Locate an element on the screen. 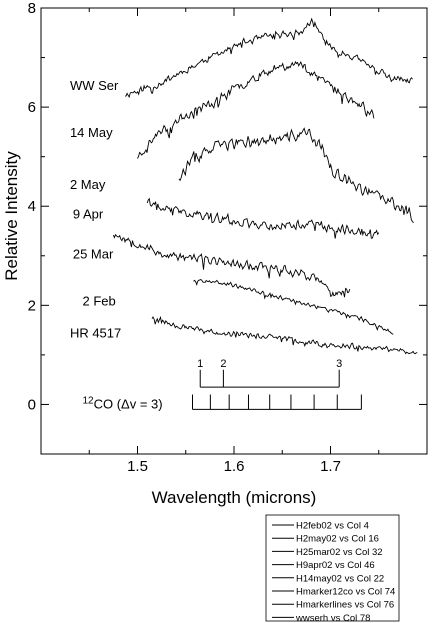  x-tick-label: 1.5 is located at coordinates (137, 466).